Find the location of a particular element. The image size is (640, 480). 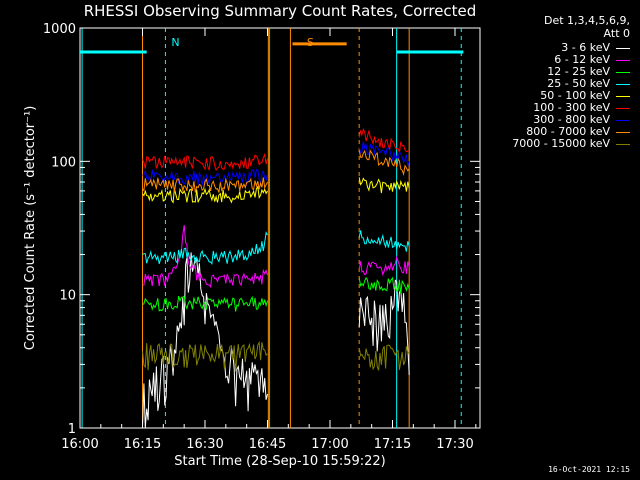

legend-item: 12 - 25 keV is located at coordinates (550, 72).